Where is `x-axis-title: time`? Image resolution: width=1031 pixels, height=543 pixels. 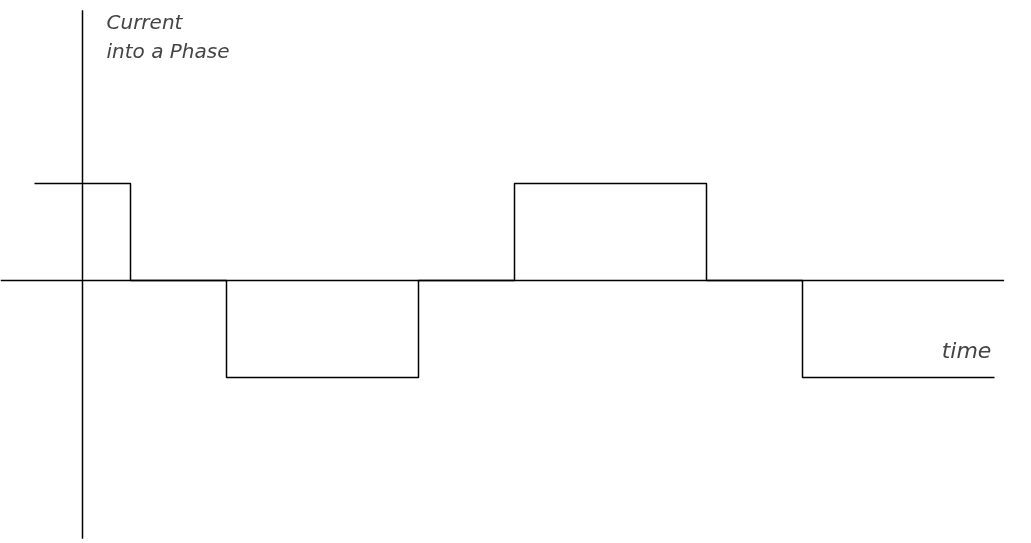 x-axis-title: time is located at coordinates (966, 350).